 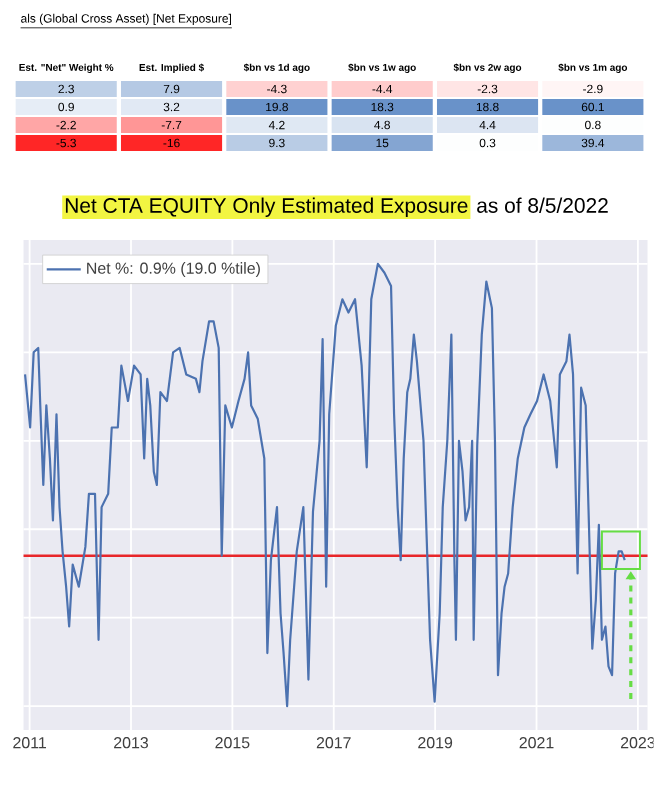 I want to click on chart-subtitle: as of 8/5/2022, so click(x=542, y=205).